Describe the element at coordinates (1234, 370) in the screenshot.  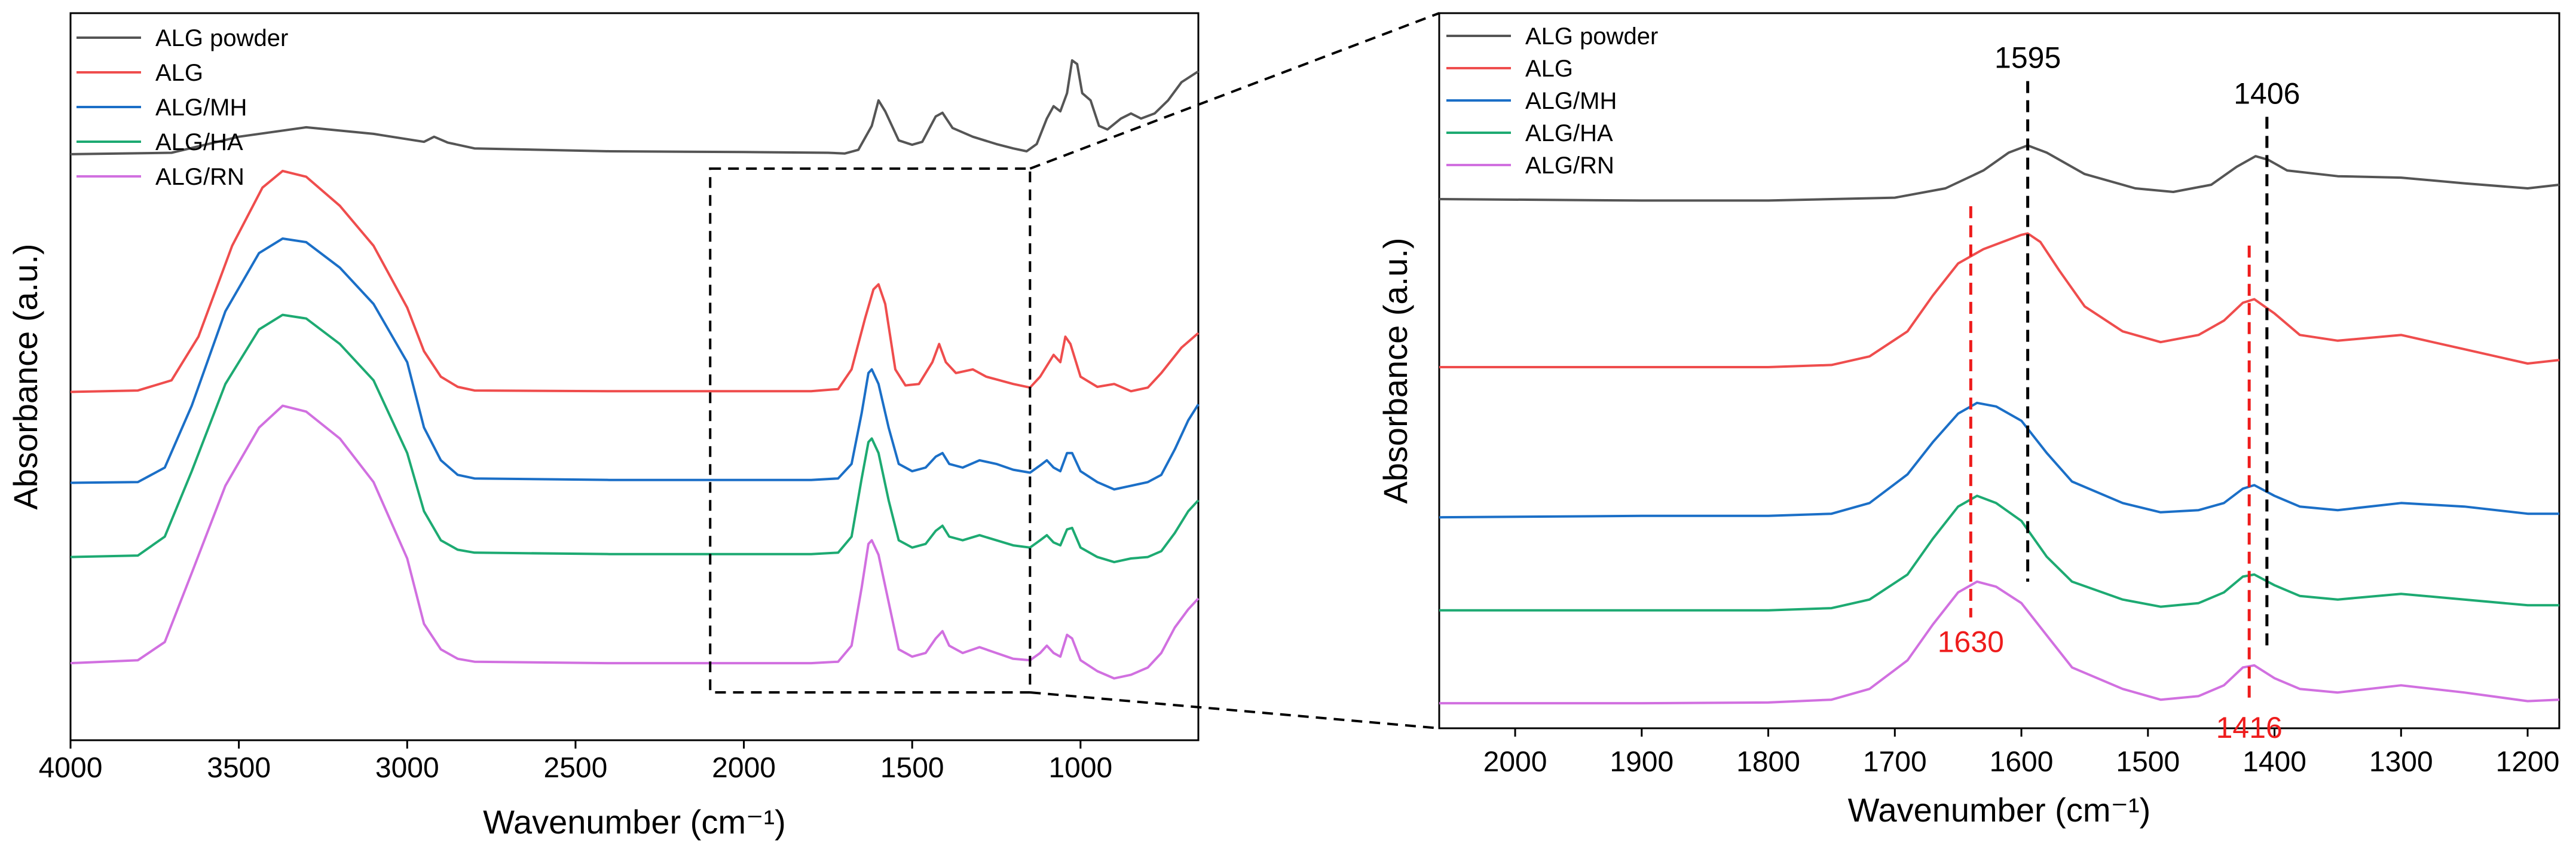
I see `zoom-connectors` at that location.